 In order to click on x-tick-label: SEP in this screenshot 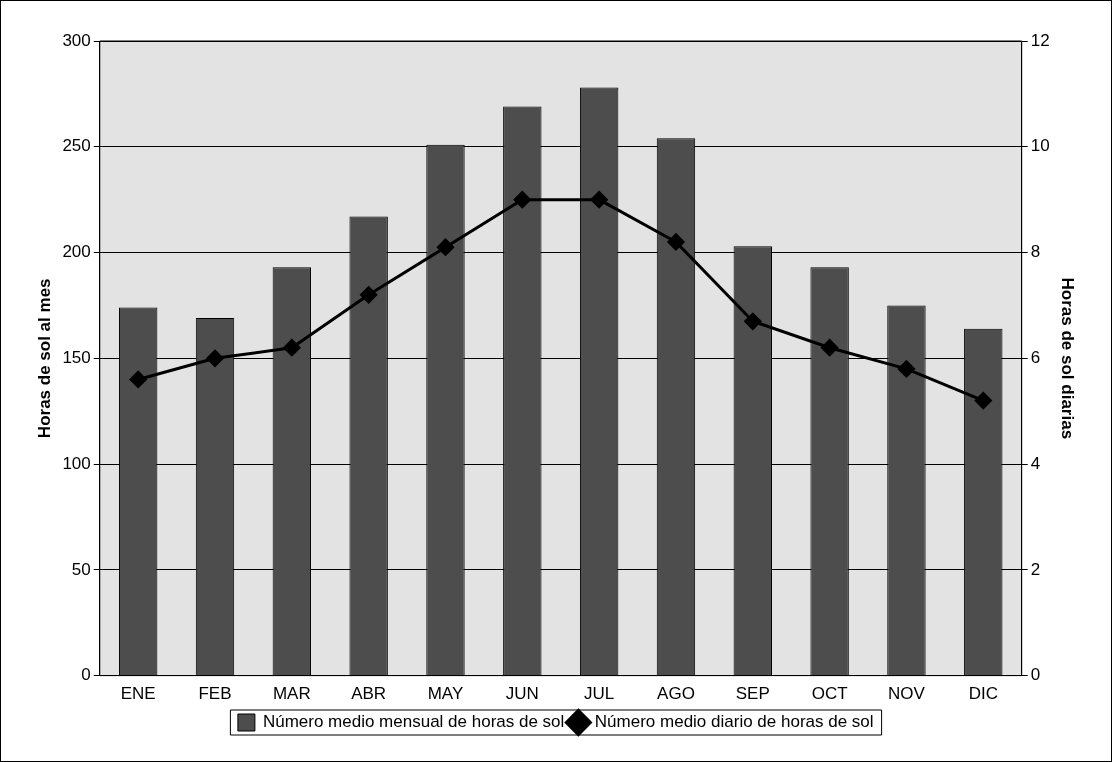, I will do `click(752, 694)`.